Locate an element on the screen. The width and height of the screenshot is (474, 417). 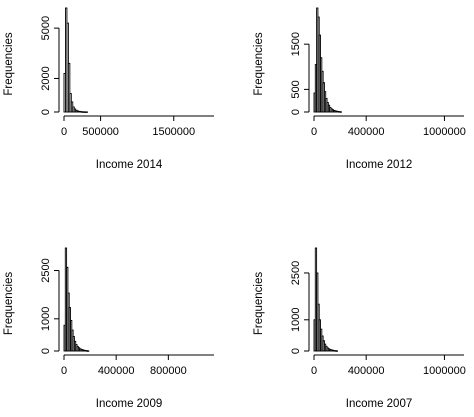
x-tick-label-2012-1: 400000 is located at coordinates (366, 132).